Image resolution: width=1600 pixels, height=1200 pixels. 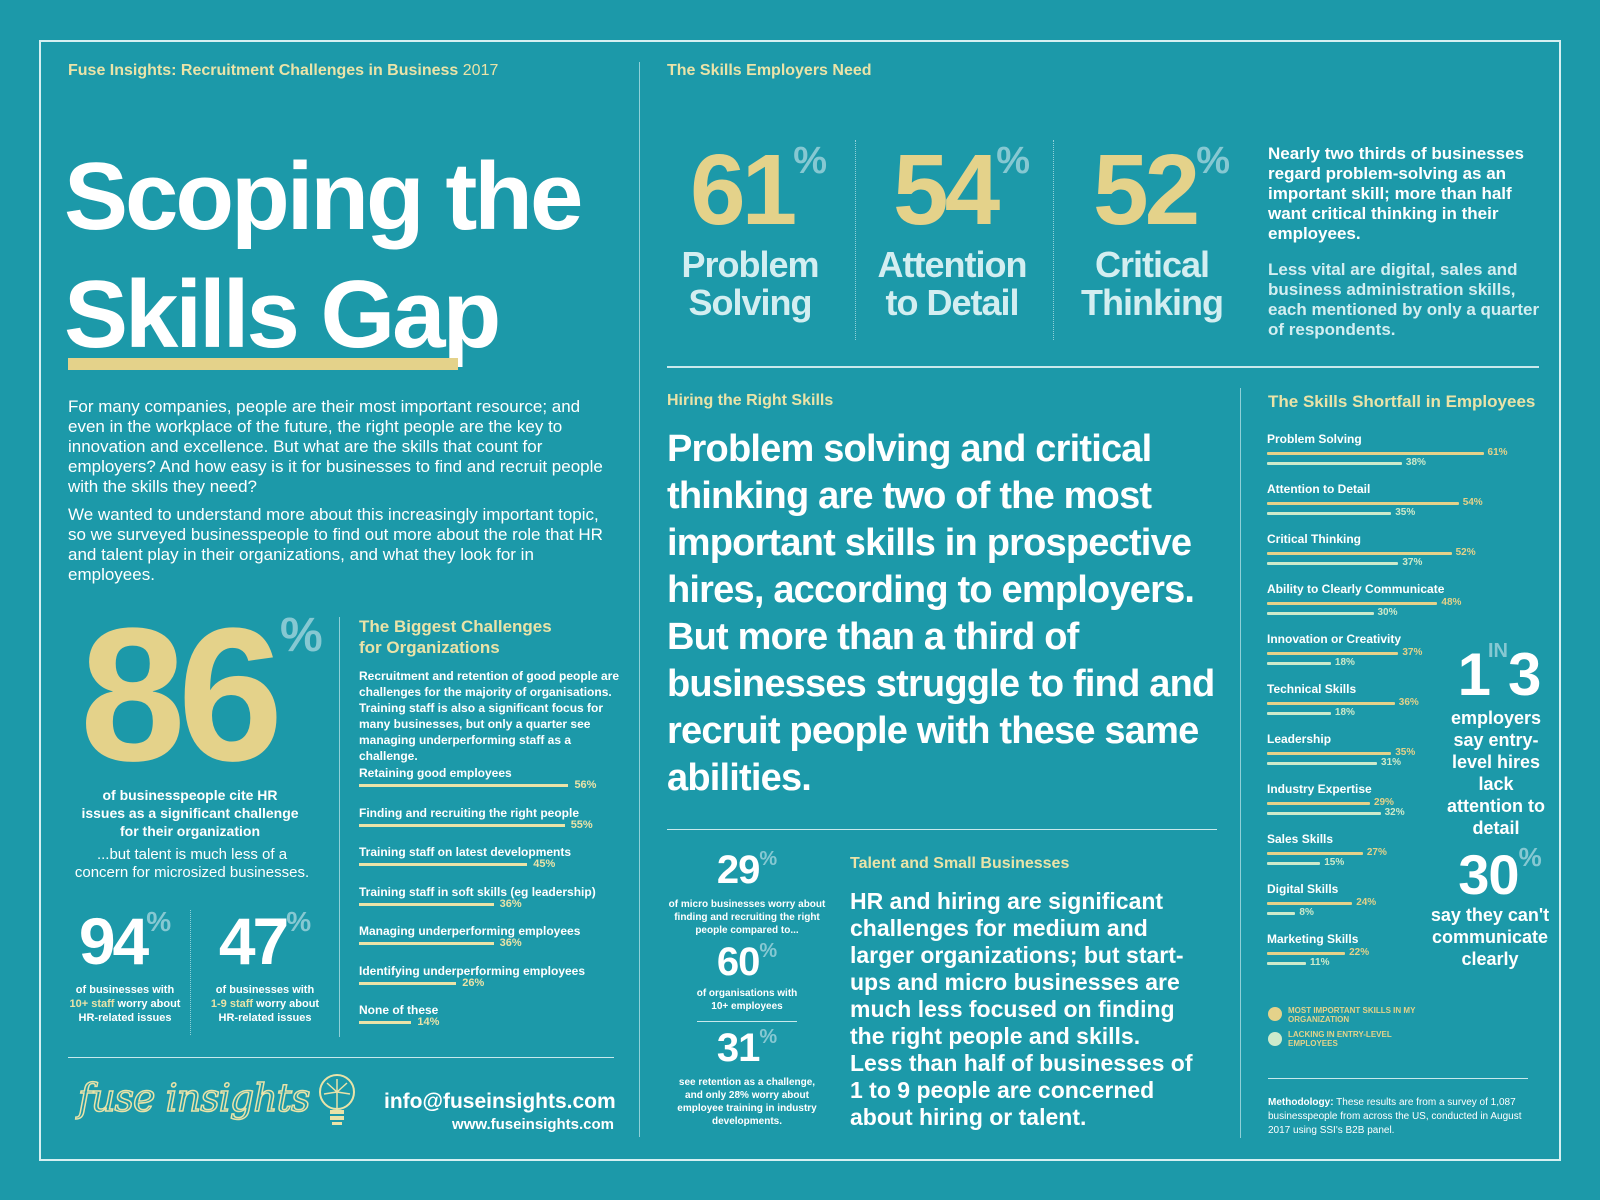 I want to click on shortfall-label: Sales Skills, so click(x=1300, y=839).